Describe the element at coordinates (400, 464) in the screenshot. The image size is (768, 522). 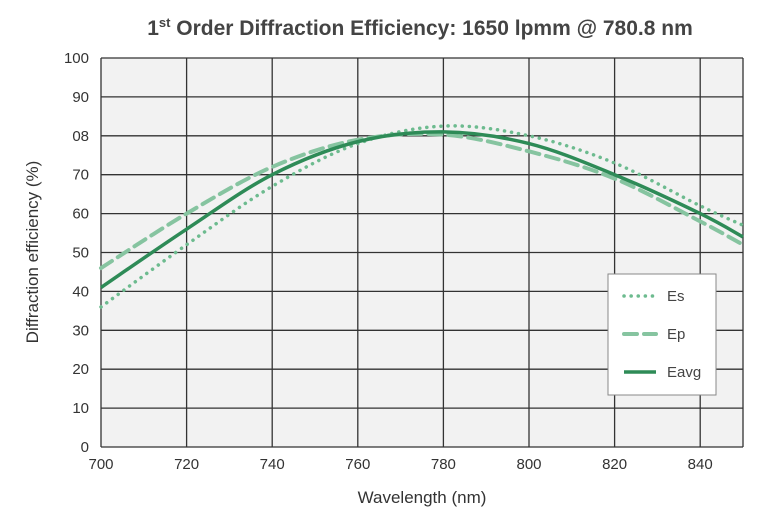
I see `x-tick-labels: 700 720 740 760 780 800 820 840` at that location.